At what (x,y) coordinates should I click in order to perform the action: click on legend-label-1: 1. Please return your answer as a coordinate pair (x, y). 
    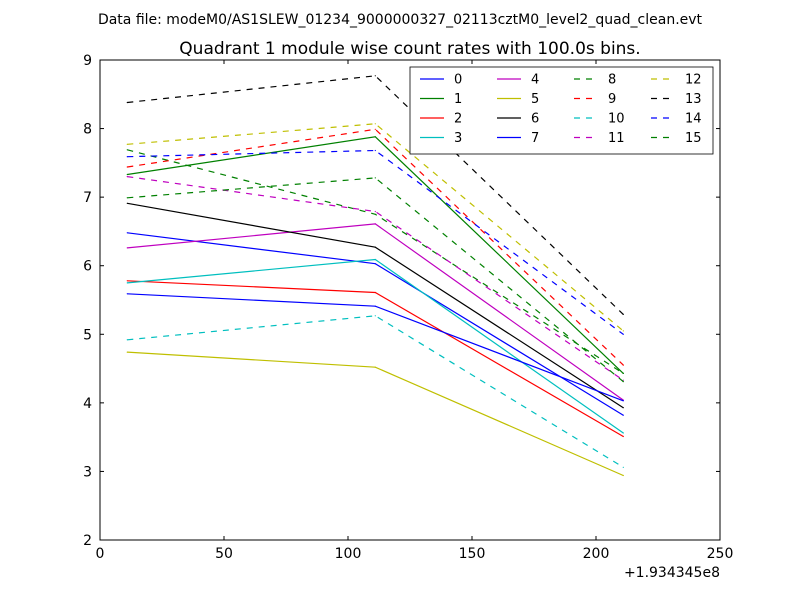
    Looking at the image, I should click on (458, 99).